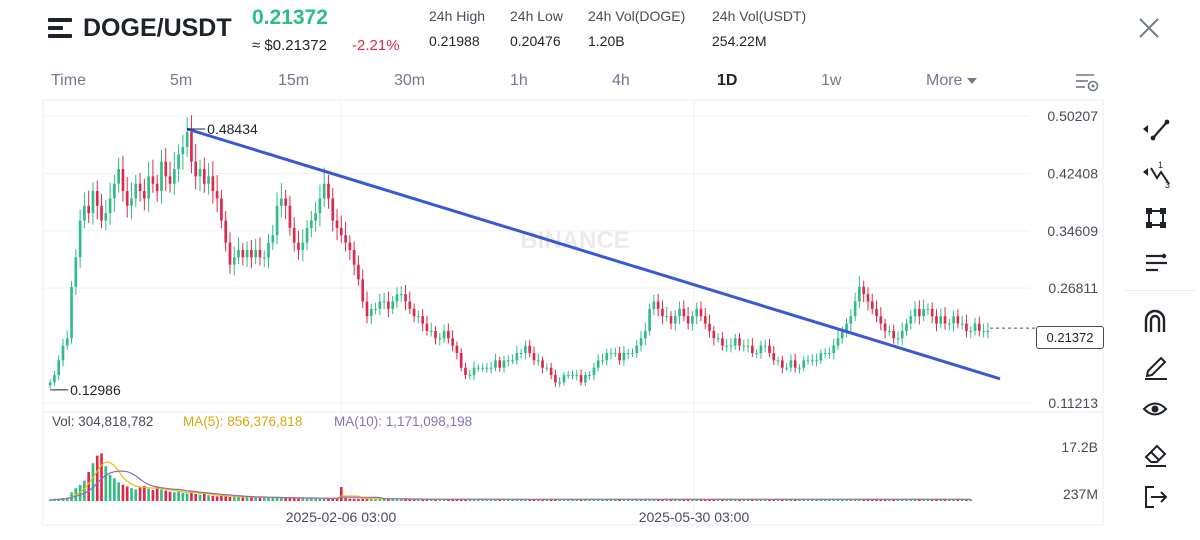 This screenshot has height=540, width=1200. Describe the element at coordinates (457, 28) in the screenshot. I see `stat-24h-high: 24h High 0.21988` at that location.